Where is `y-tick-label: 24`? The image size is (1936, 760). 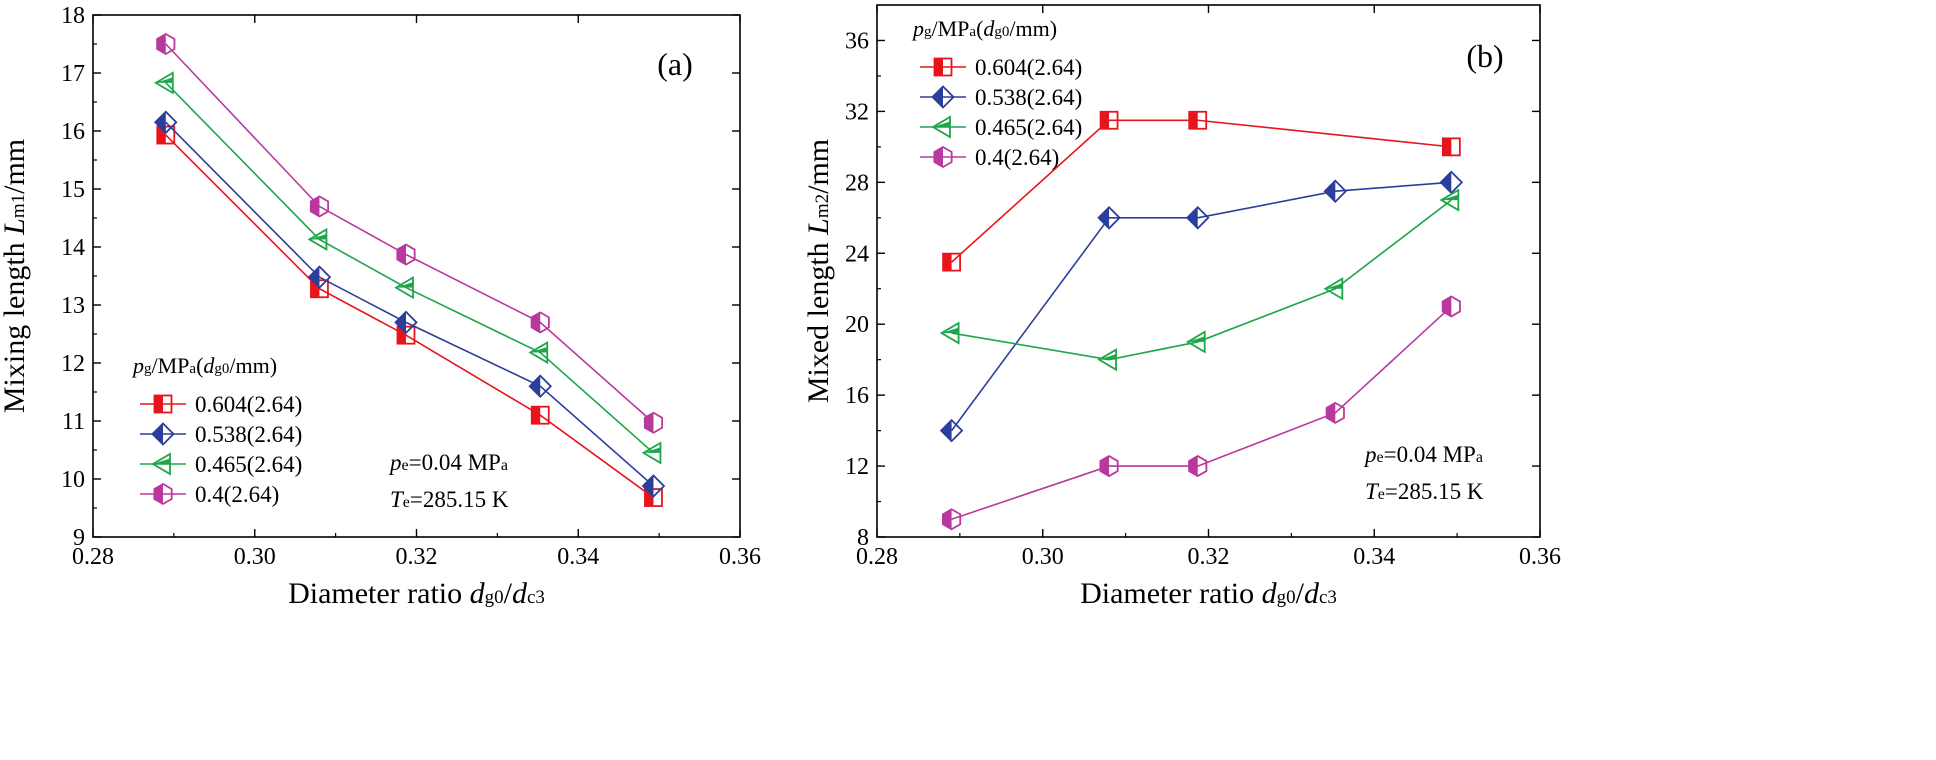 y-tick-label: 24 is located at coordinates (857, 254).